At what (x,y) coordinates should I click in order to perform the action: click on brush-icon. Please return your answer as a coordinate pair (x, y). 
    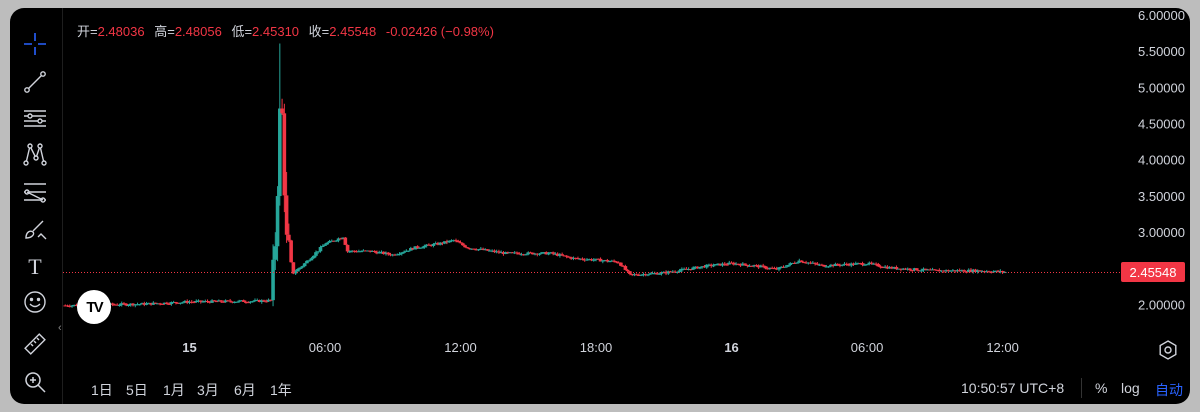
    Looking at the image, I should click on (35, 229).